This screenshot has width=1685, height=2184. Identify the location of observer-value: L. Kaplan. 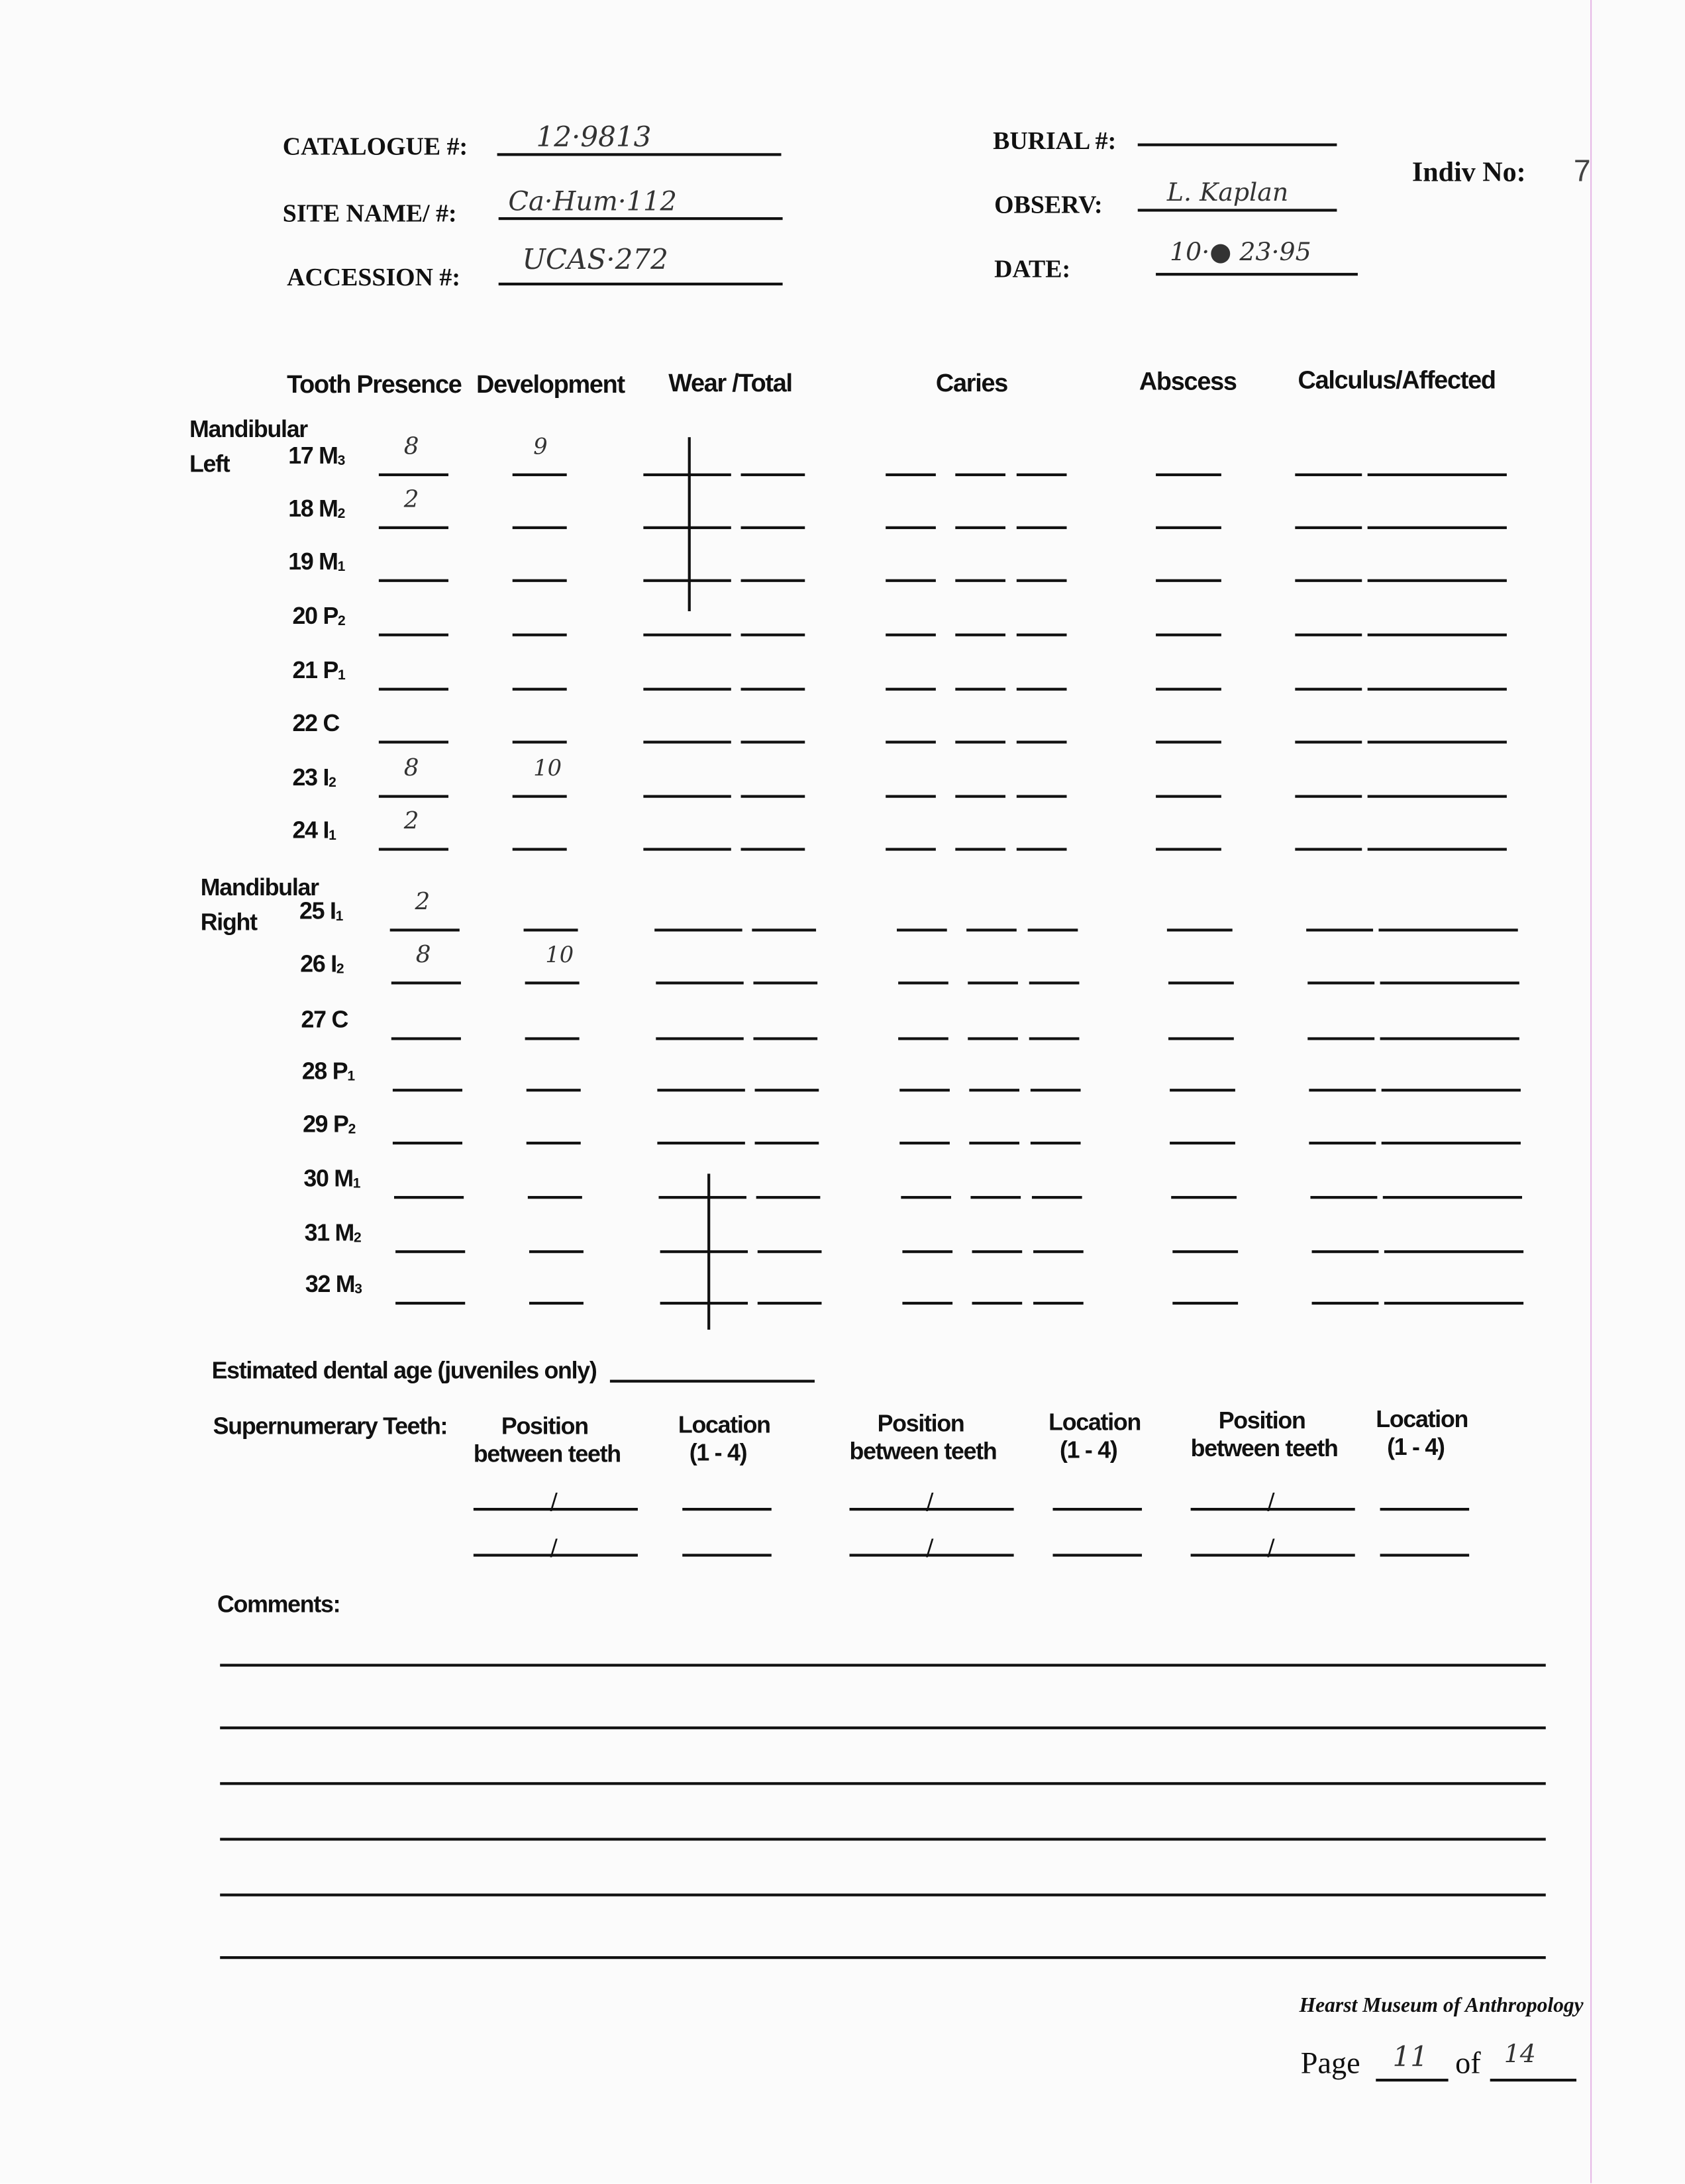
(1227, 193).